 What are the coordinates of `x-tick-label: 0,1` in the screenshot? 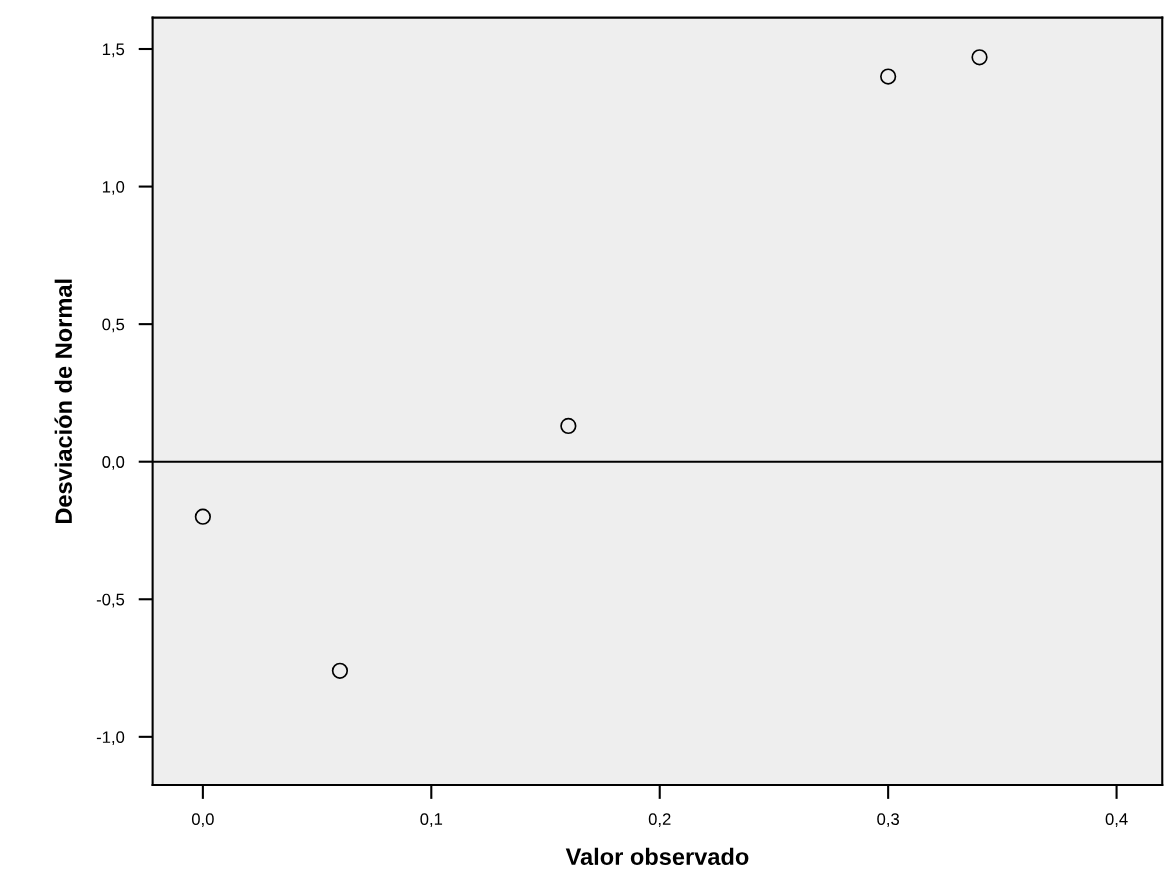 It's located at (431, 820).